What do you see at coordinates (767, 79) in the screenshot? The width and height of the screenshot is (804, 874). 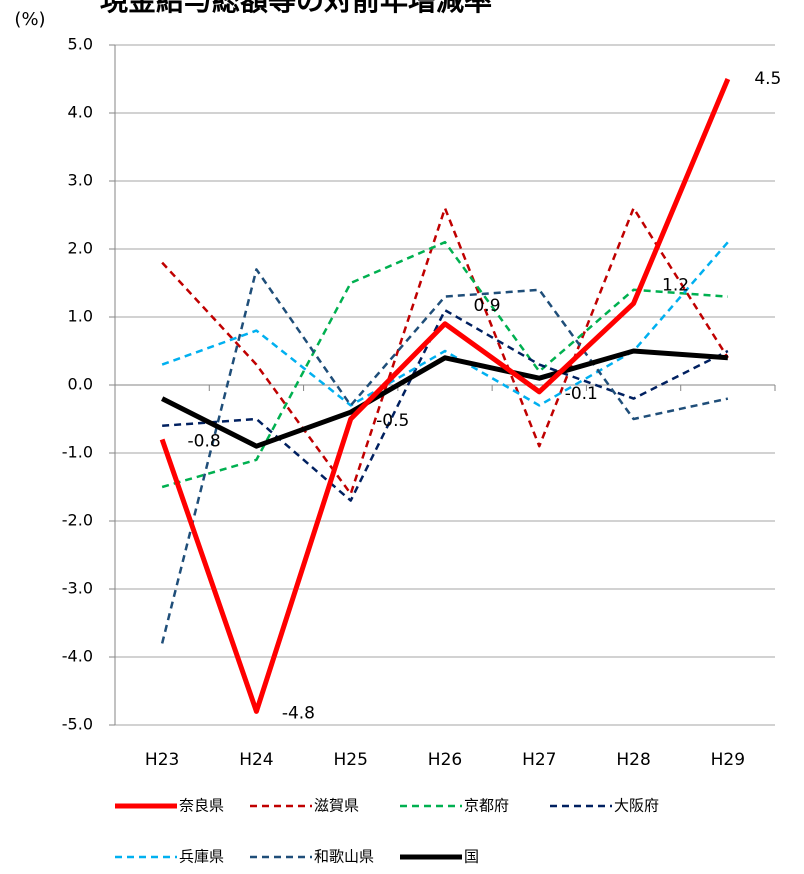 I see `data-label: 4.5` at bounding box center [767, 79].